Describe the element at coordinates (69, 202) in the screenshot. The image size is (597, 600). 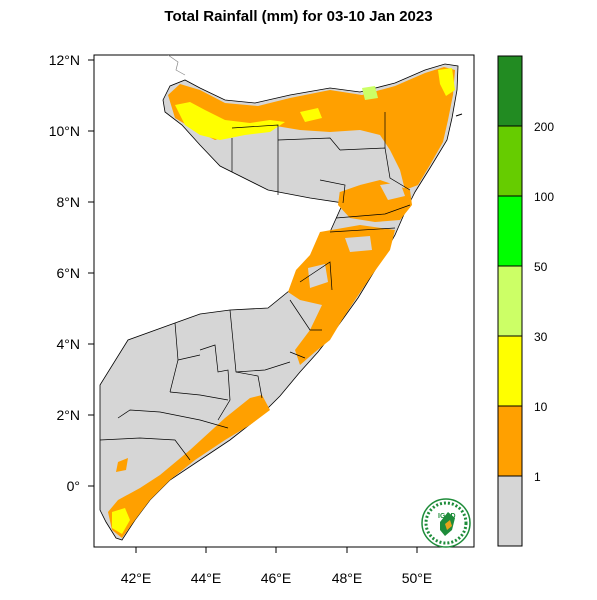
I see `lat-label: 8°N` at that location.